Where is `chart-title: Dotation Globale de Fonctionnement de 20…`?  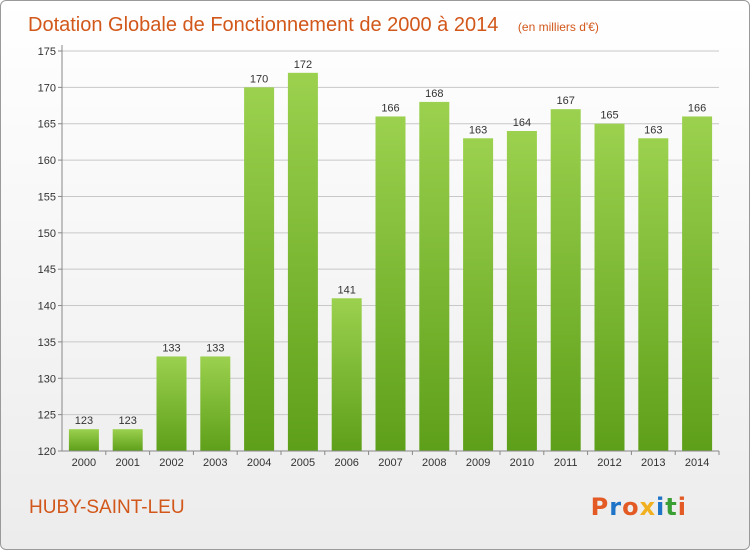 chart-title: Dotation Globale de Fonctionnement de 20… is located at coordinates (263, 25).